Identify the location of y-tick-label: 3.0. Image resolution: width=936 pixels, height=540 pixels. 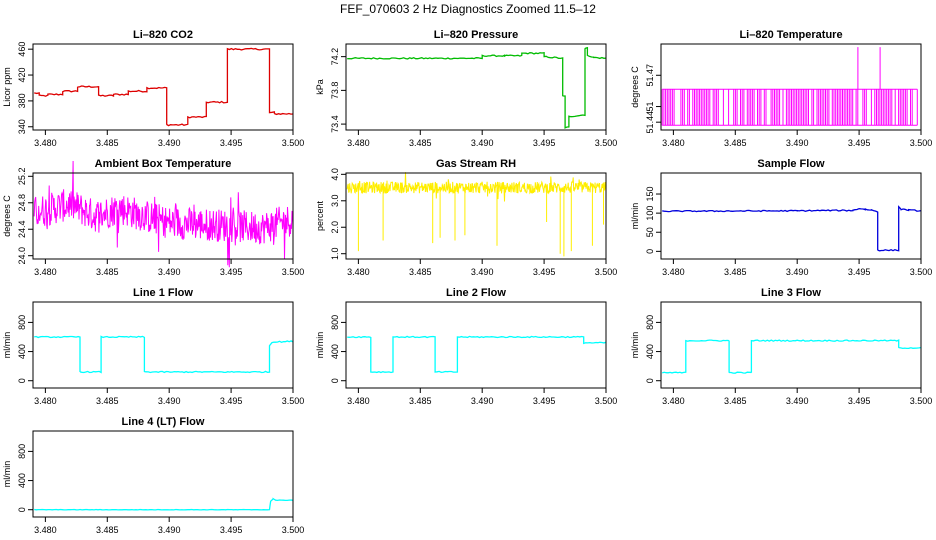
(335, 201).